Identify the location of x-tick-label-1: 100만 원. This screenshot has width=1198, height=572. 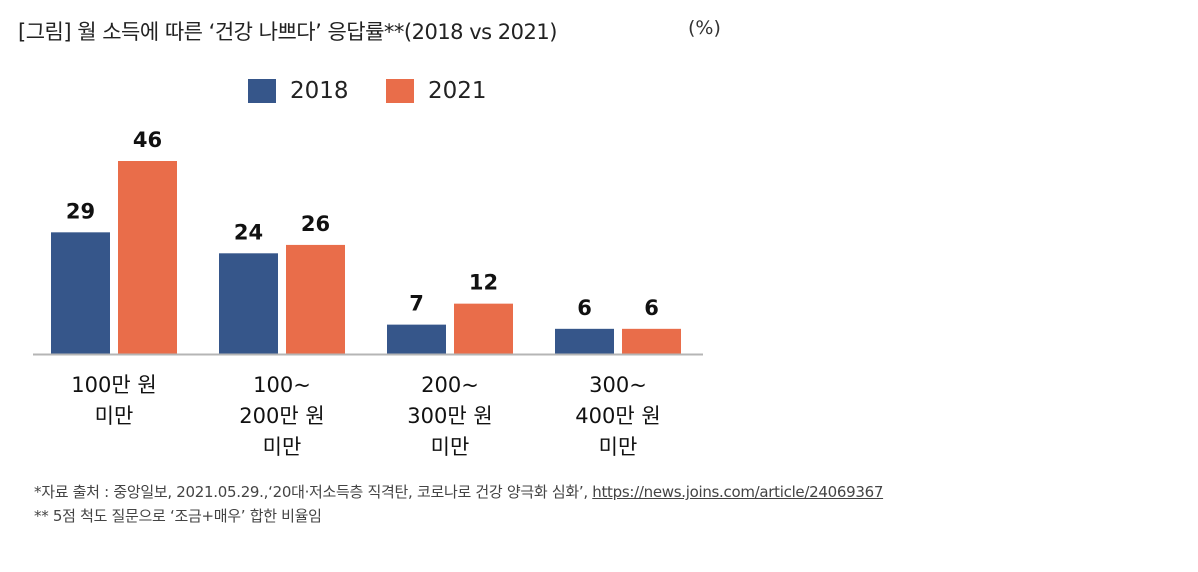
(113, 385).